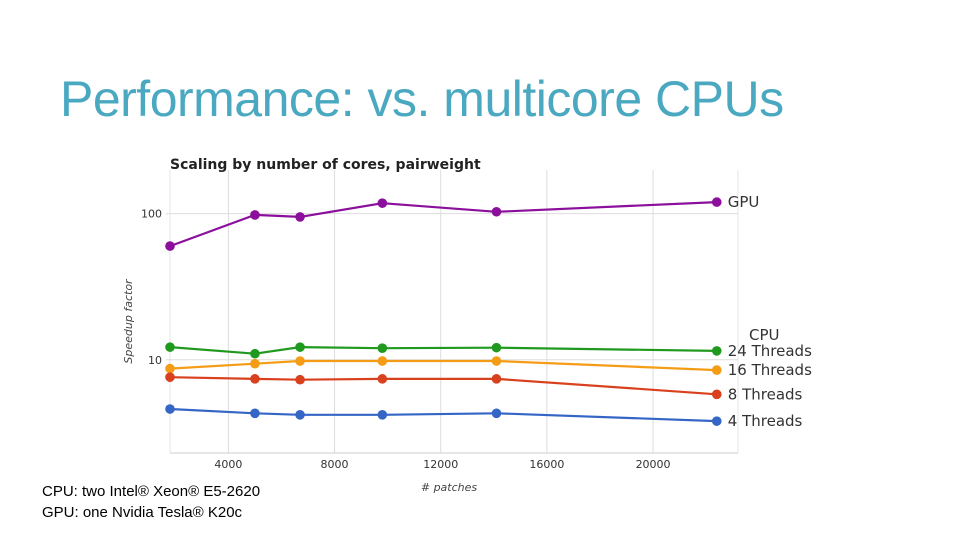 The image size is (960, 540). I want to click on footnote-gpu: GPU: one Nvidia Tesla® K20c, so click(142, 512).